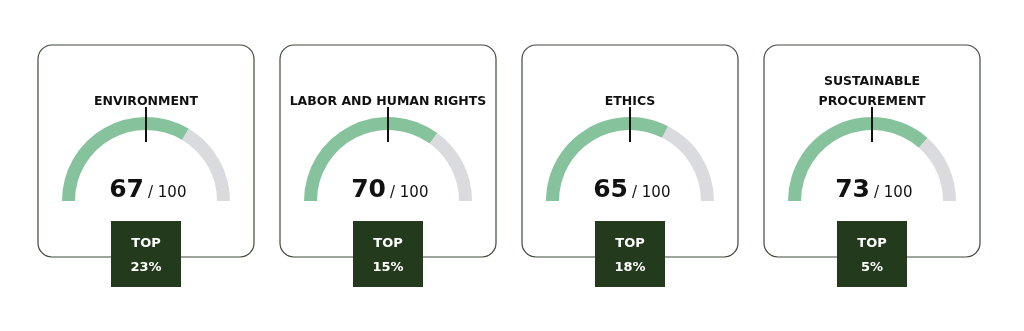 This screenshot has width=1024, height=331. What do you see at coordinates (852, 188) in the screenshot?
I see `text: 73` at bounding box center [852, 188].